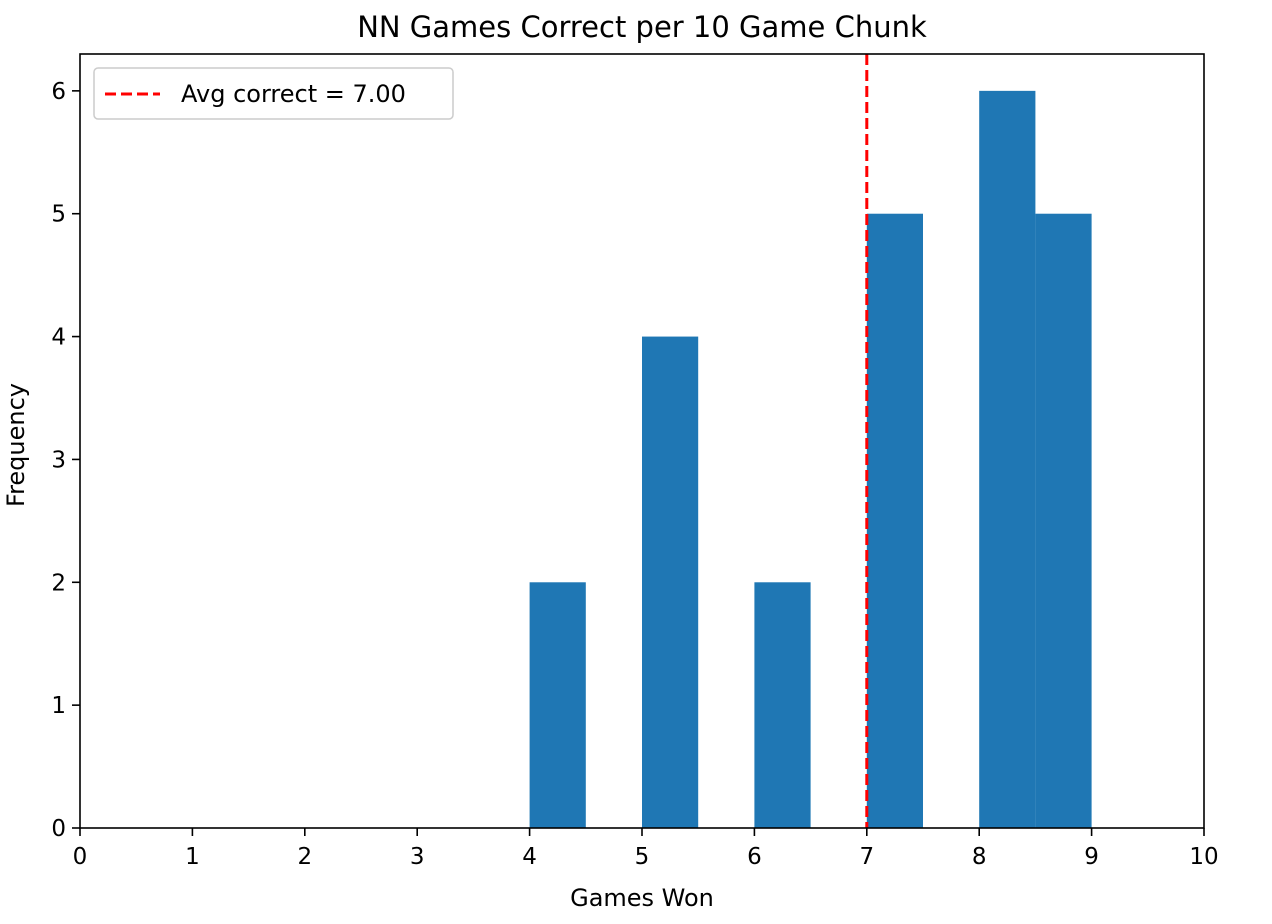  What do you see at coordinates (293, 94) in the screenshot?
I see `legend-entry-average: Avg correct = 7.00` at bounding box center [293, 94].